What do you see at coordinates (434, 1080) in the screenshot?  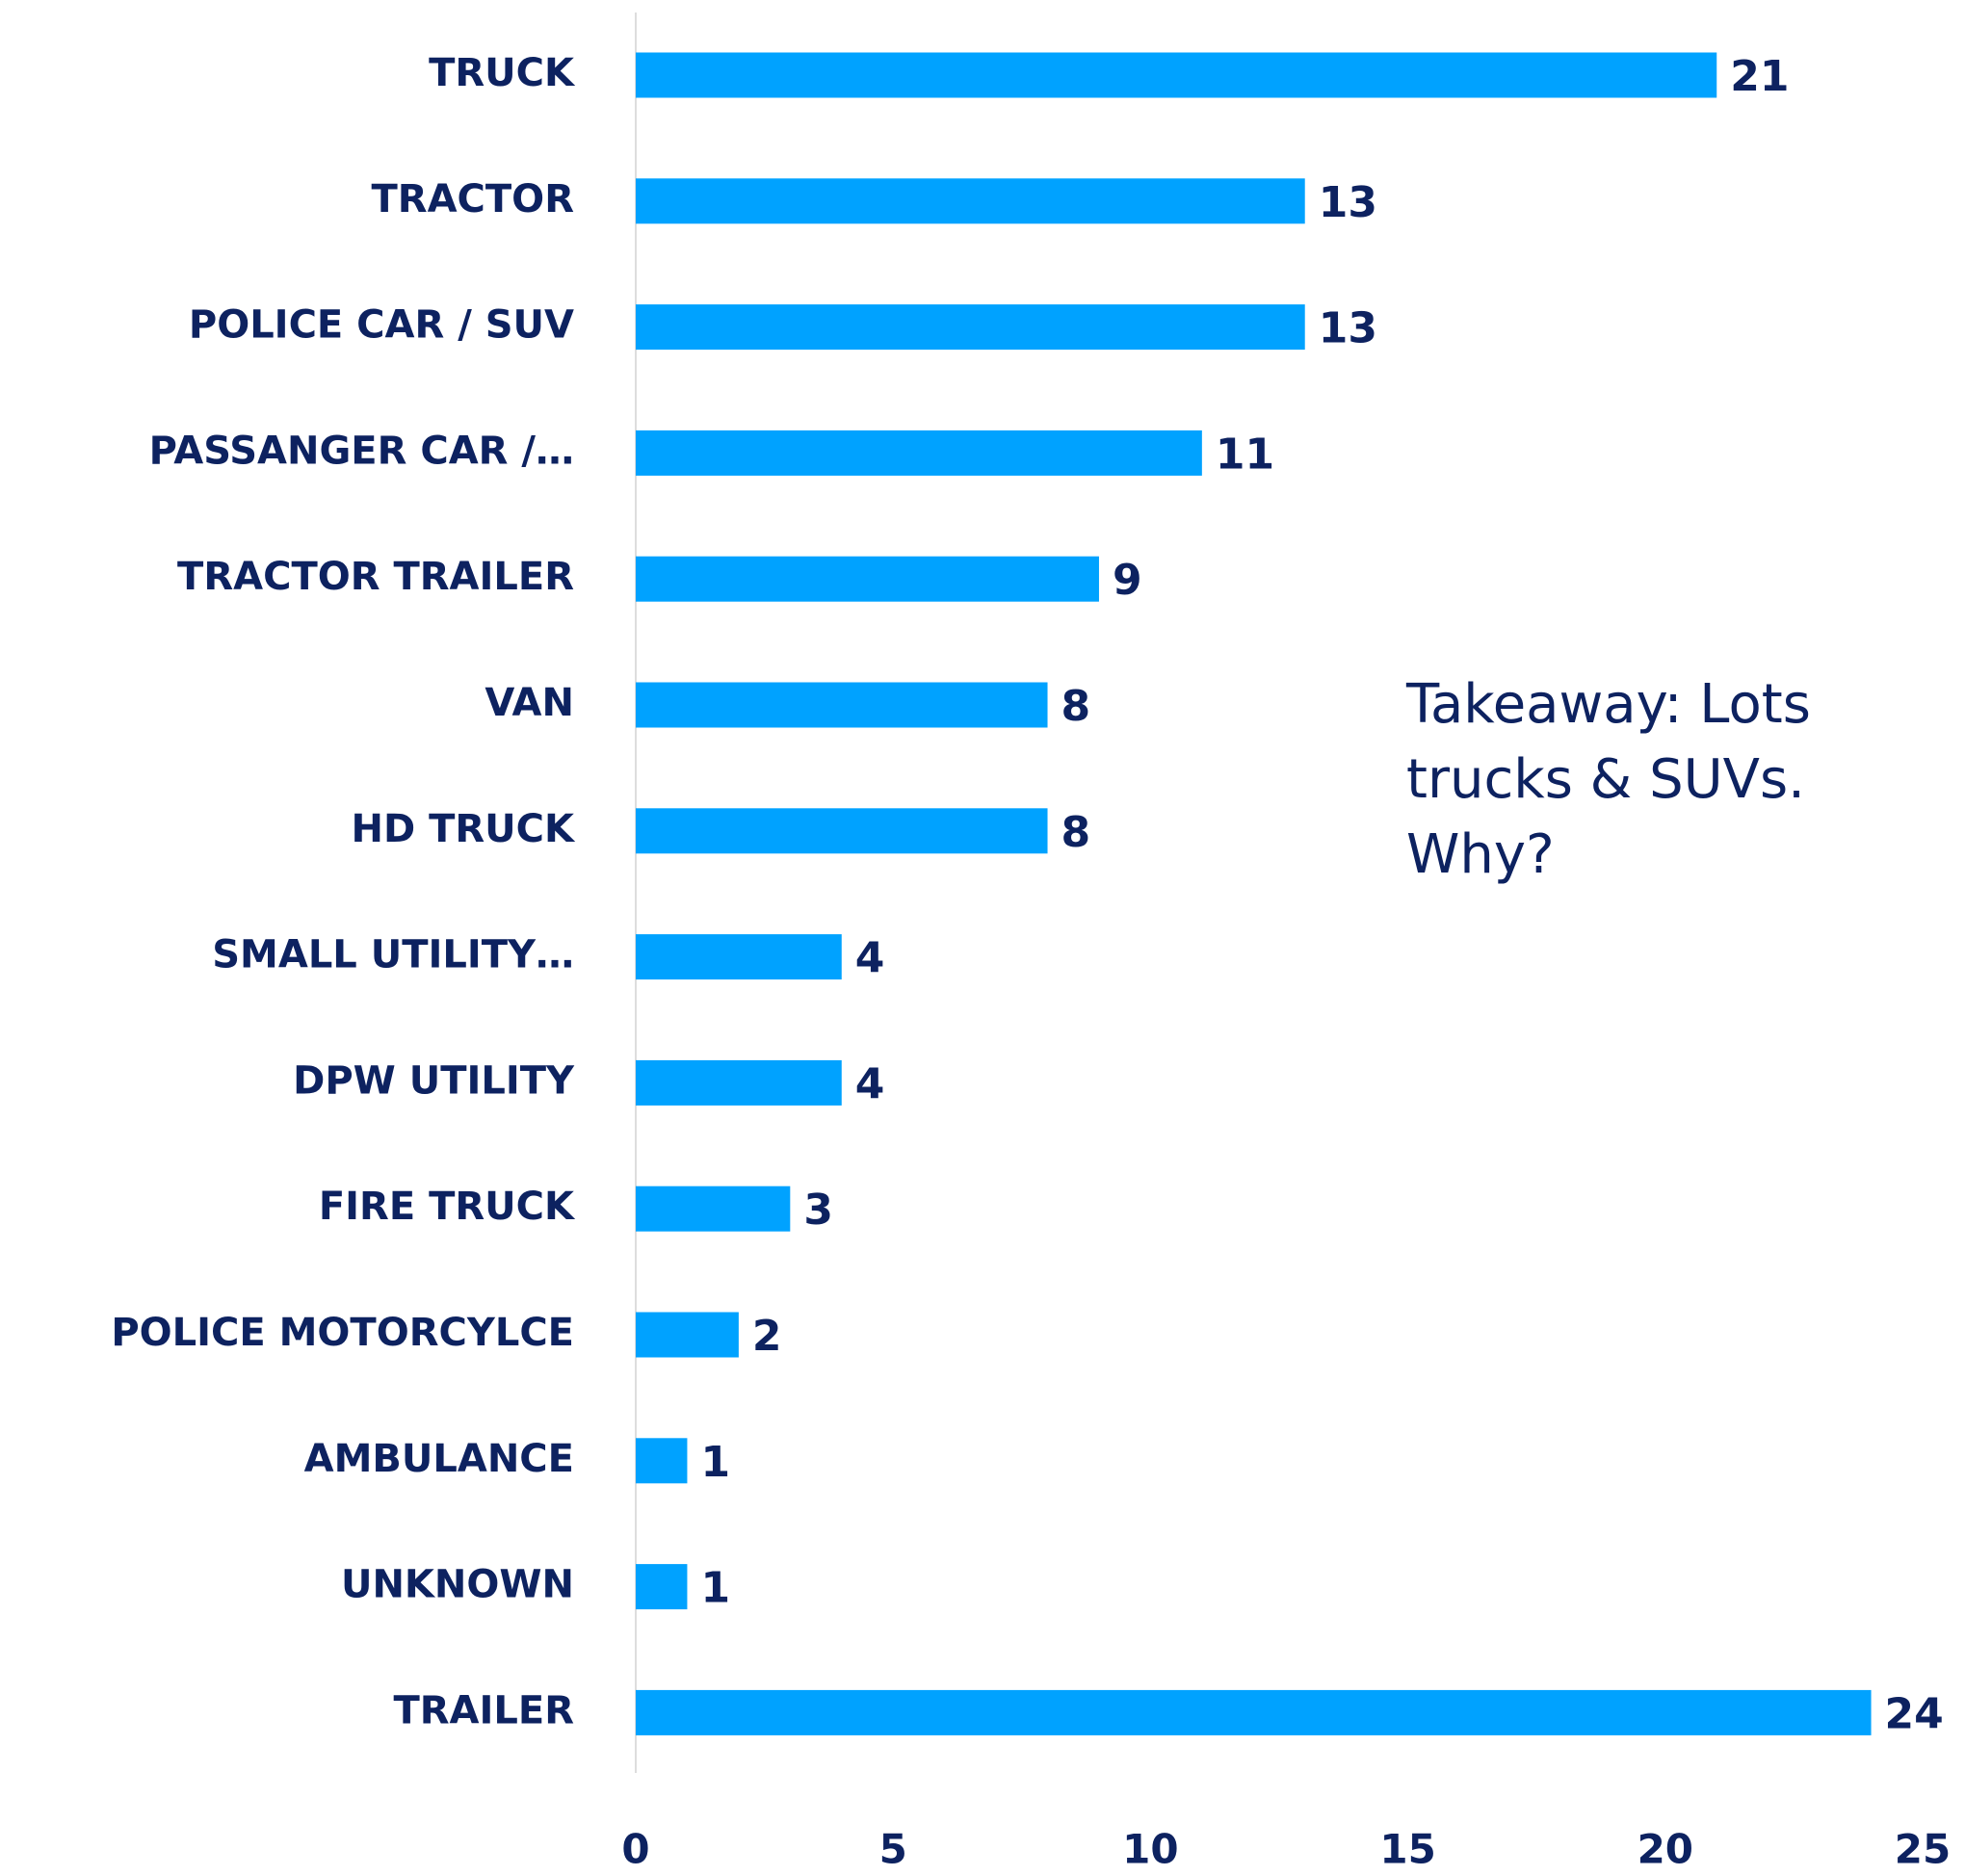 I see `y-tick-label: DPW UTILITY` at bounding box center [434, 1080].